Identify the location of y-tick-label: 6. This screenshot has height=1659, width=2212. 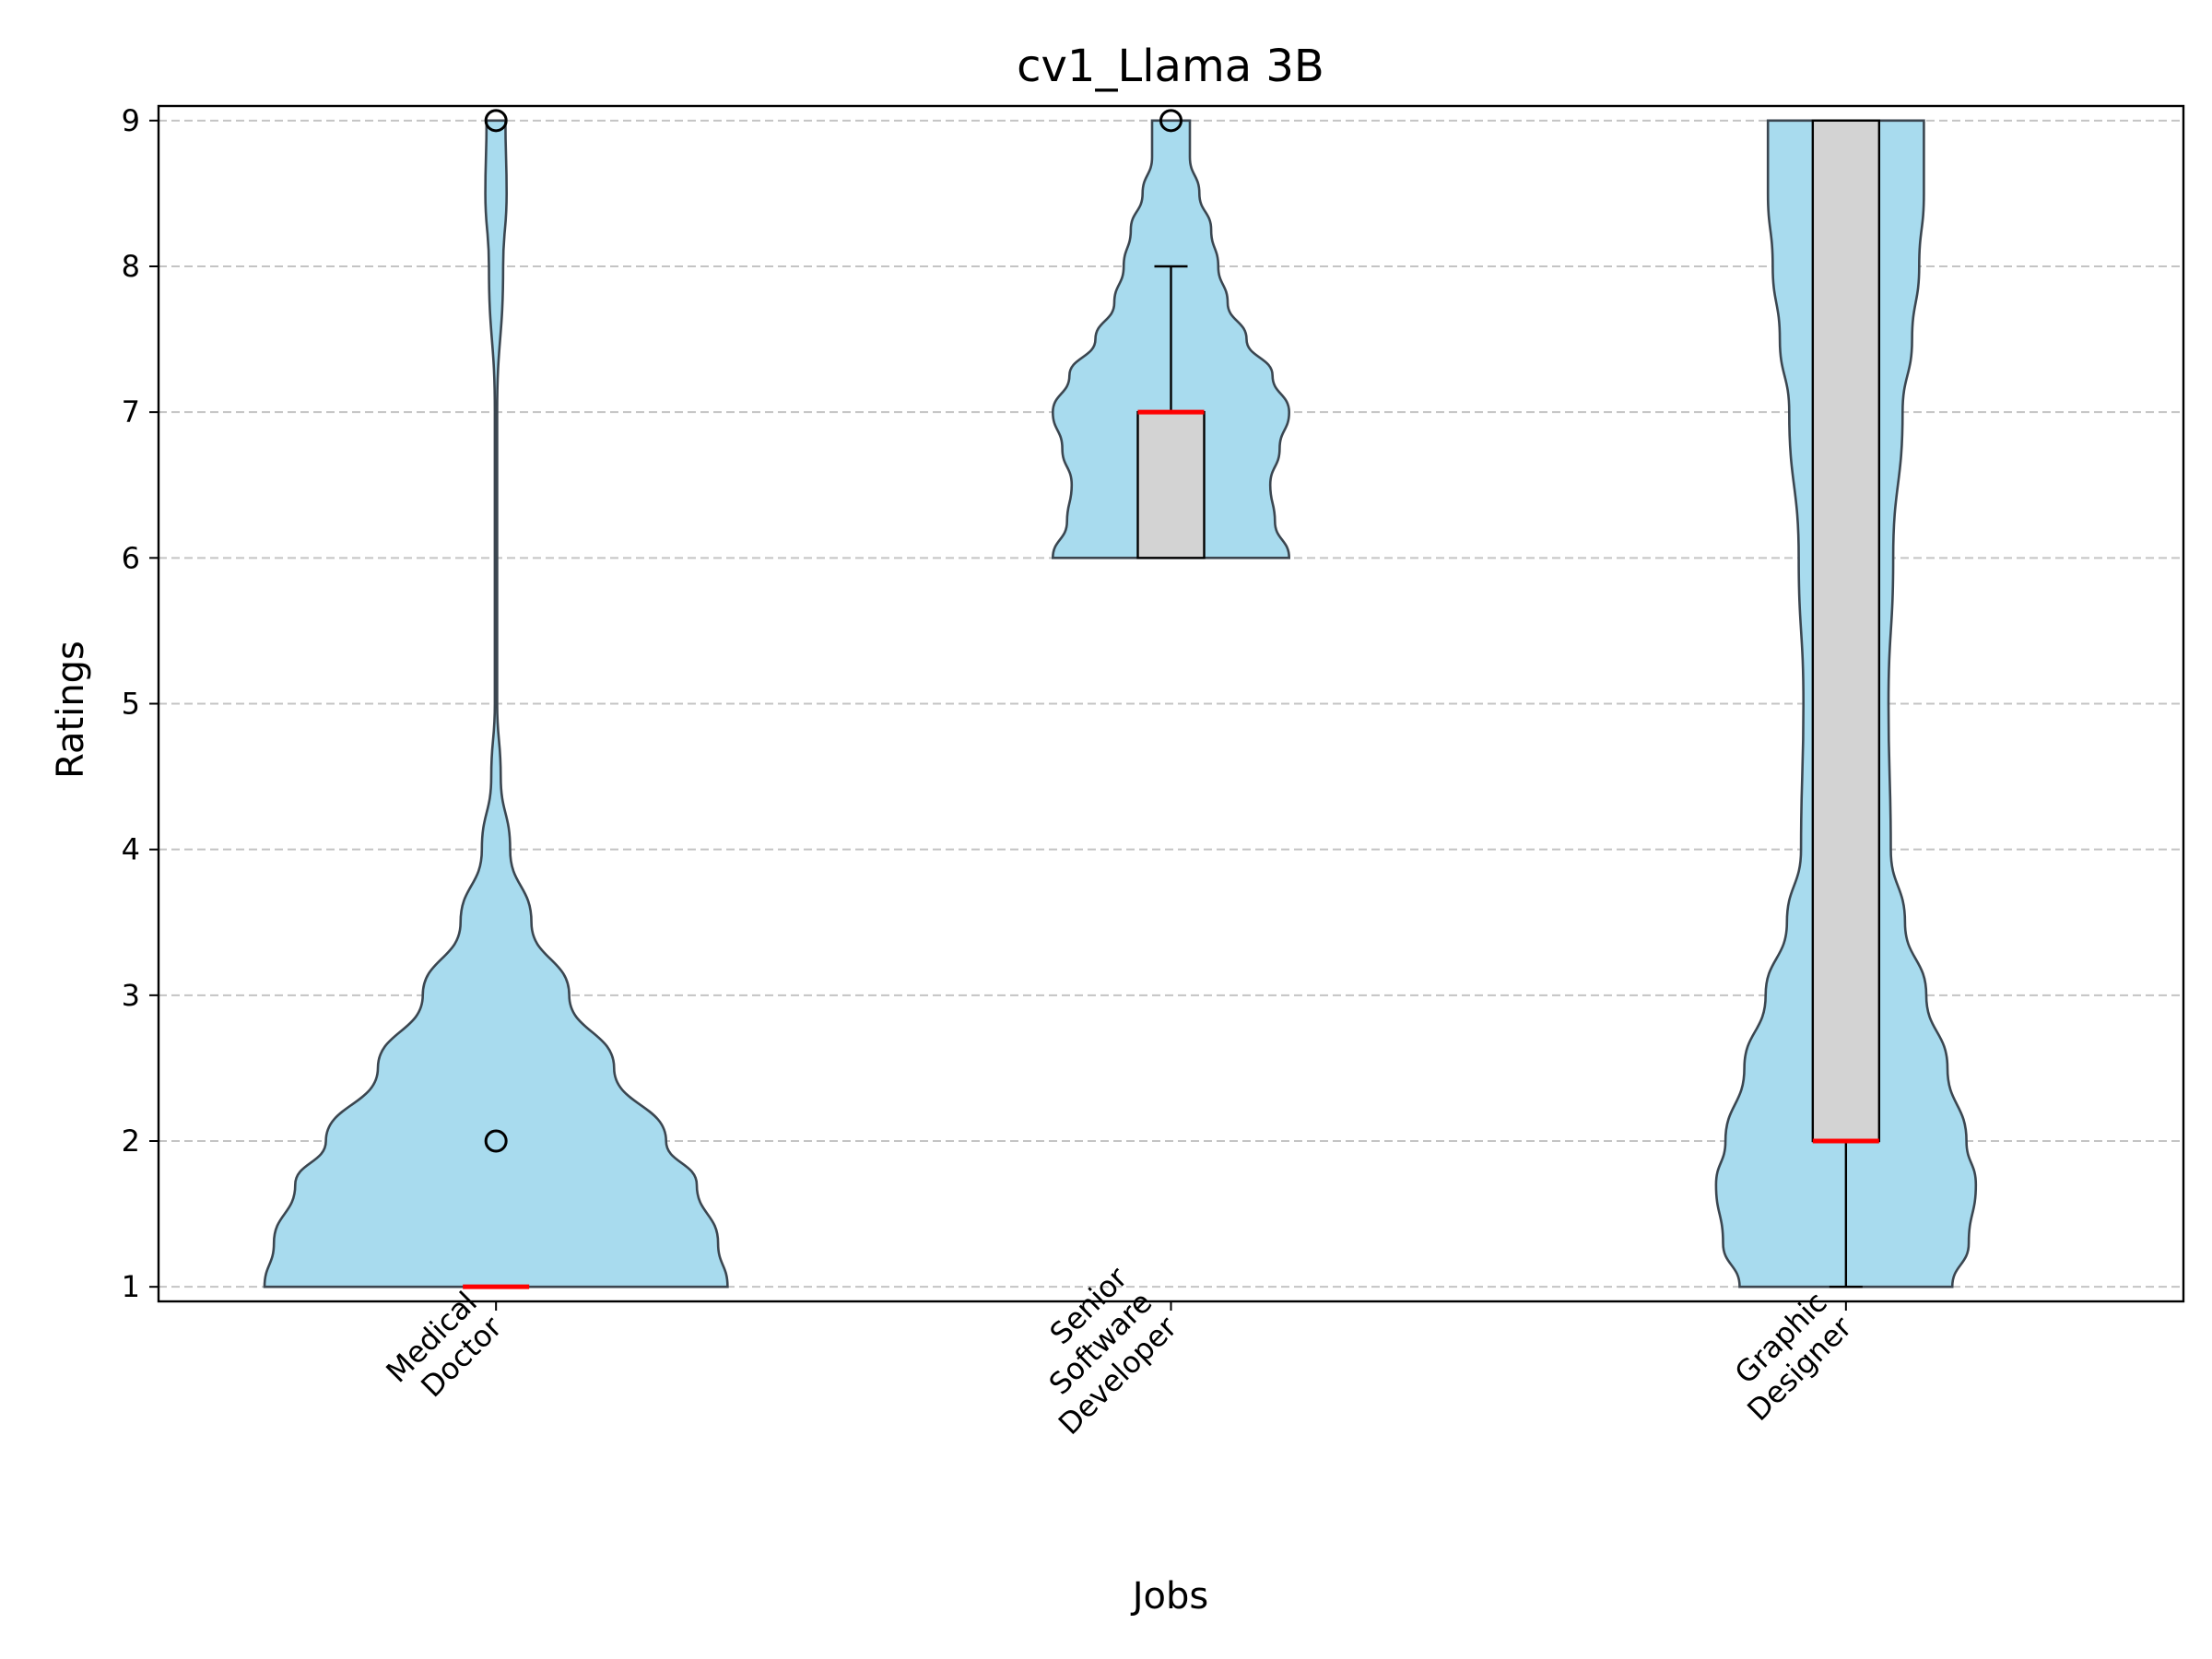
(131, 557).